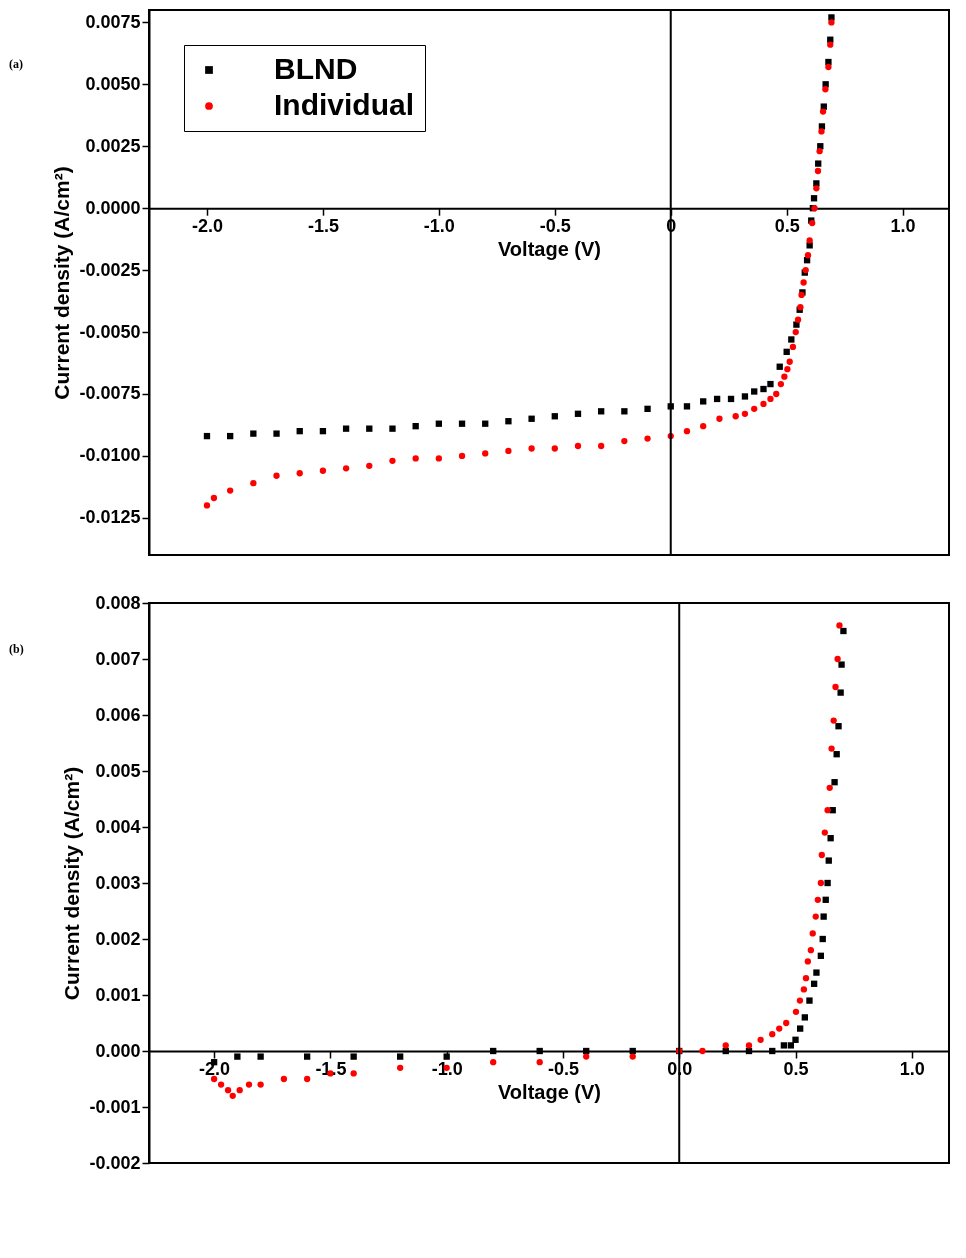 This screenshot has width=966, height=1258. Describe the element at coordinates (118, 938) in the screenshot. I see `y-tick-label: 0.002` at that location.